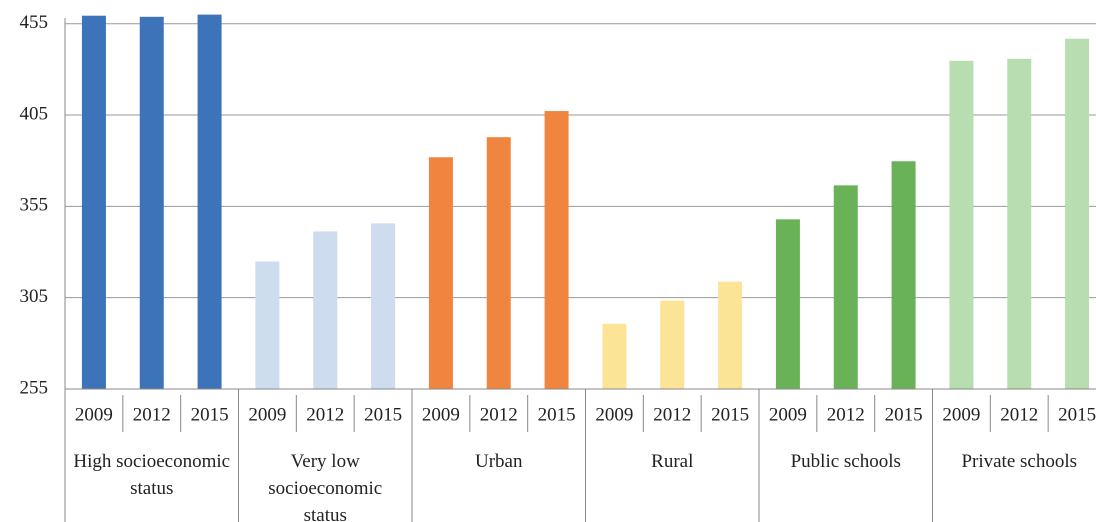 This screenshot has height=522, width=1096. I want to click on y-tick-label: 355, so click(34, 205).